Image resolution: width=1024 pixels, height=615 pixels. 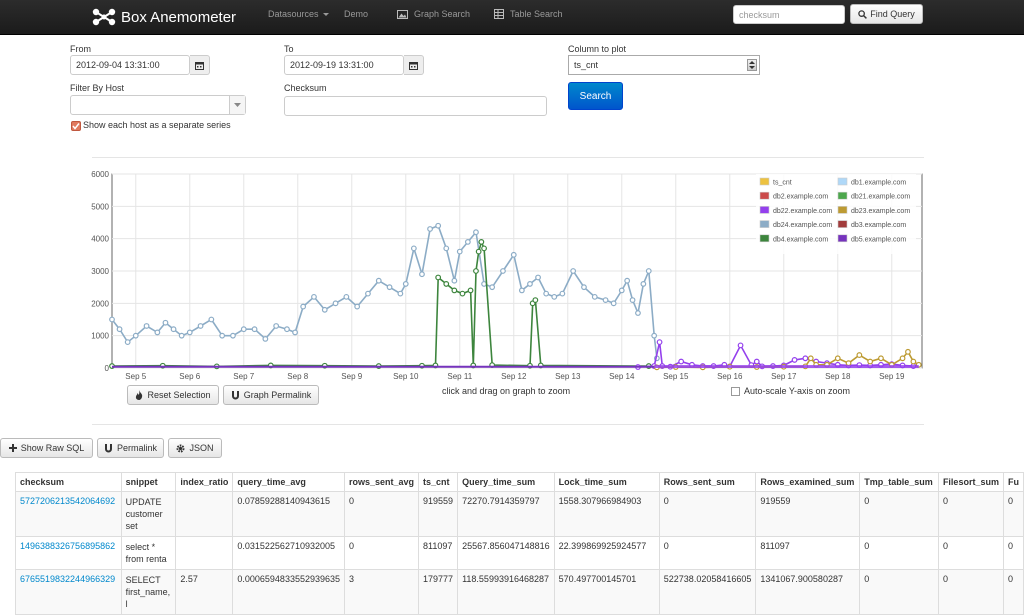 I want to click on legend-label: db5.example.com, so click(x=878, y=239).